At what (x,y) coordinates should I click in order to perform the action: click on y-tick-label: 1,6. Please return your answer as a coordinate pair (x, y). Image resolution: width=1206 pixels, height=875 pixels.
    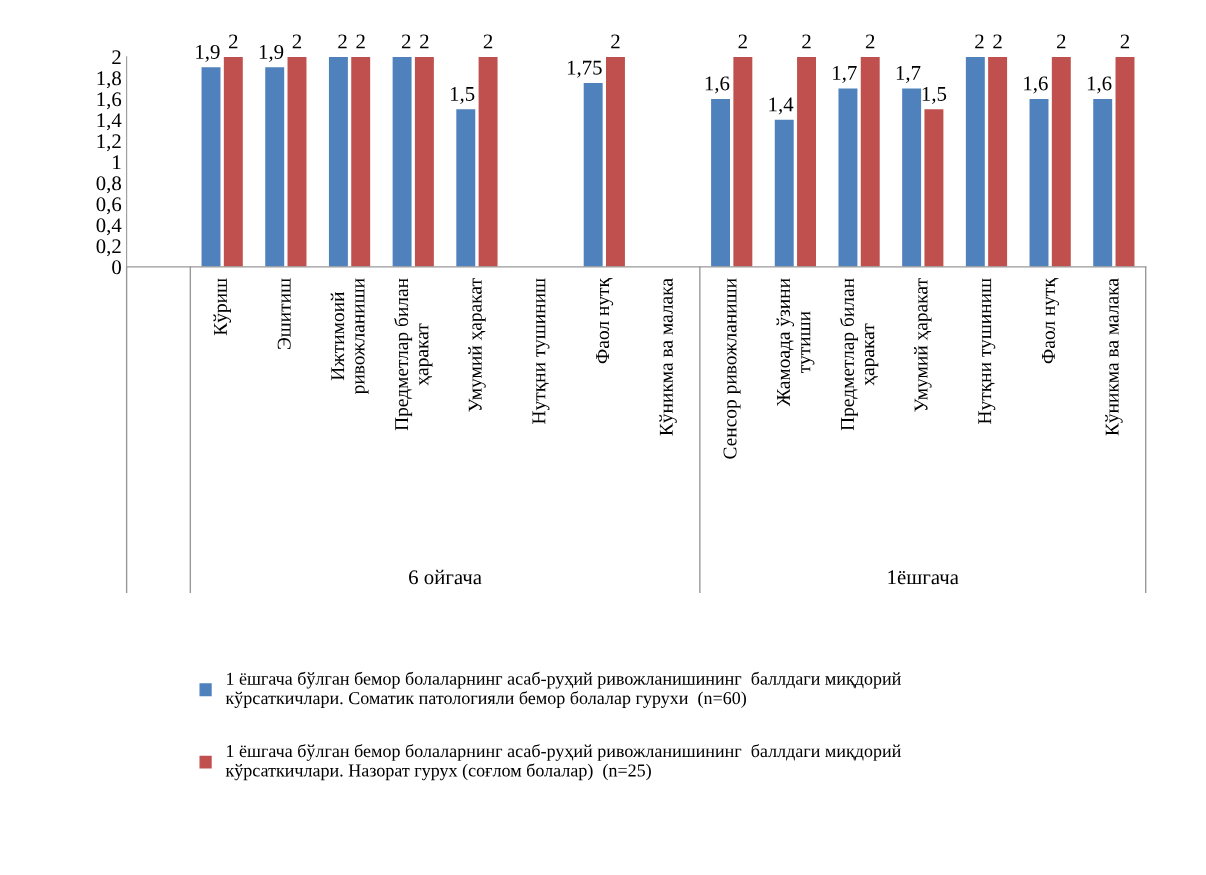
    Looking at the image, I should click on (109, 101).